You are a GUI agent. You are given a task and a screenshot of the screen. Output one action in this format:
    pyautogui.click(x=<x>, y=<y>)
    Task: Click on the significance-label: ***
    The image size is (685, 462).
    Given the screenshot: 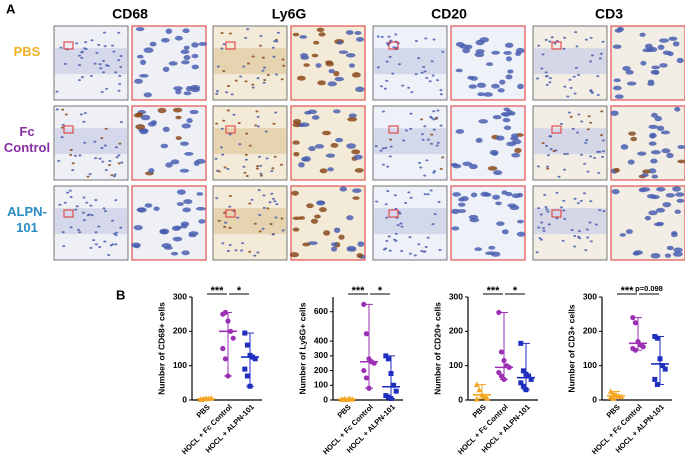 What is the action you would take?
    pyautogui.click(x=359, y=291)
    